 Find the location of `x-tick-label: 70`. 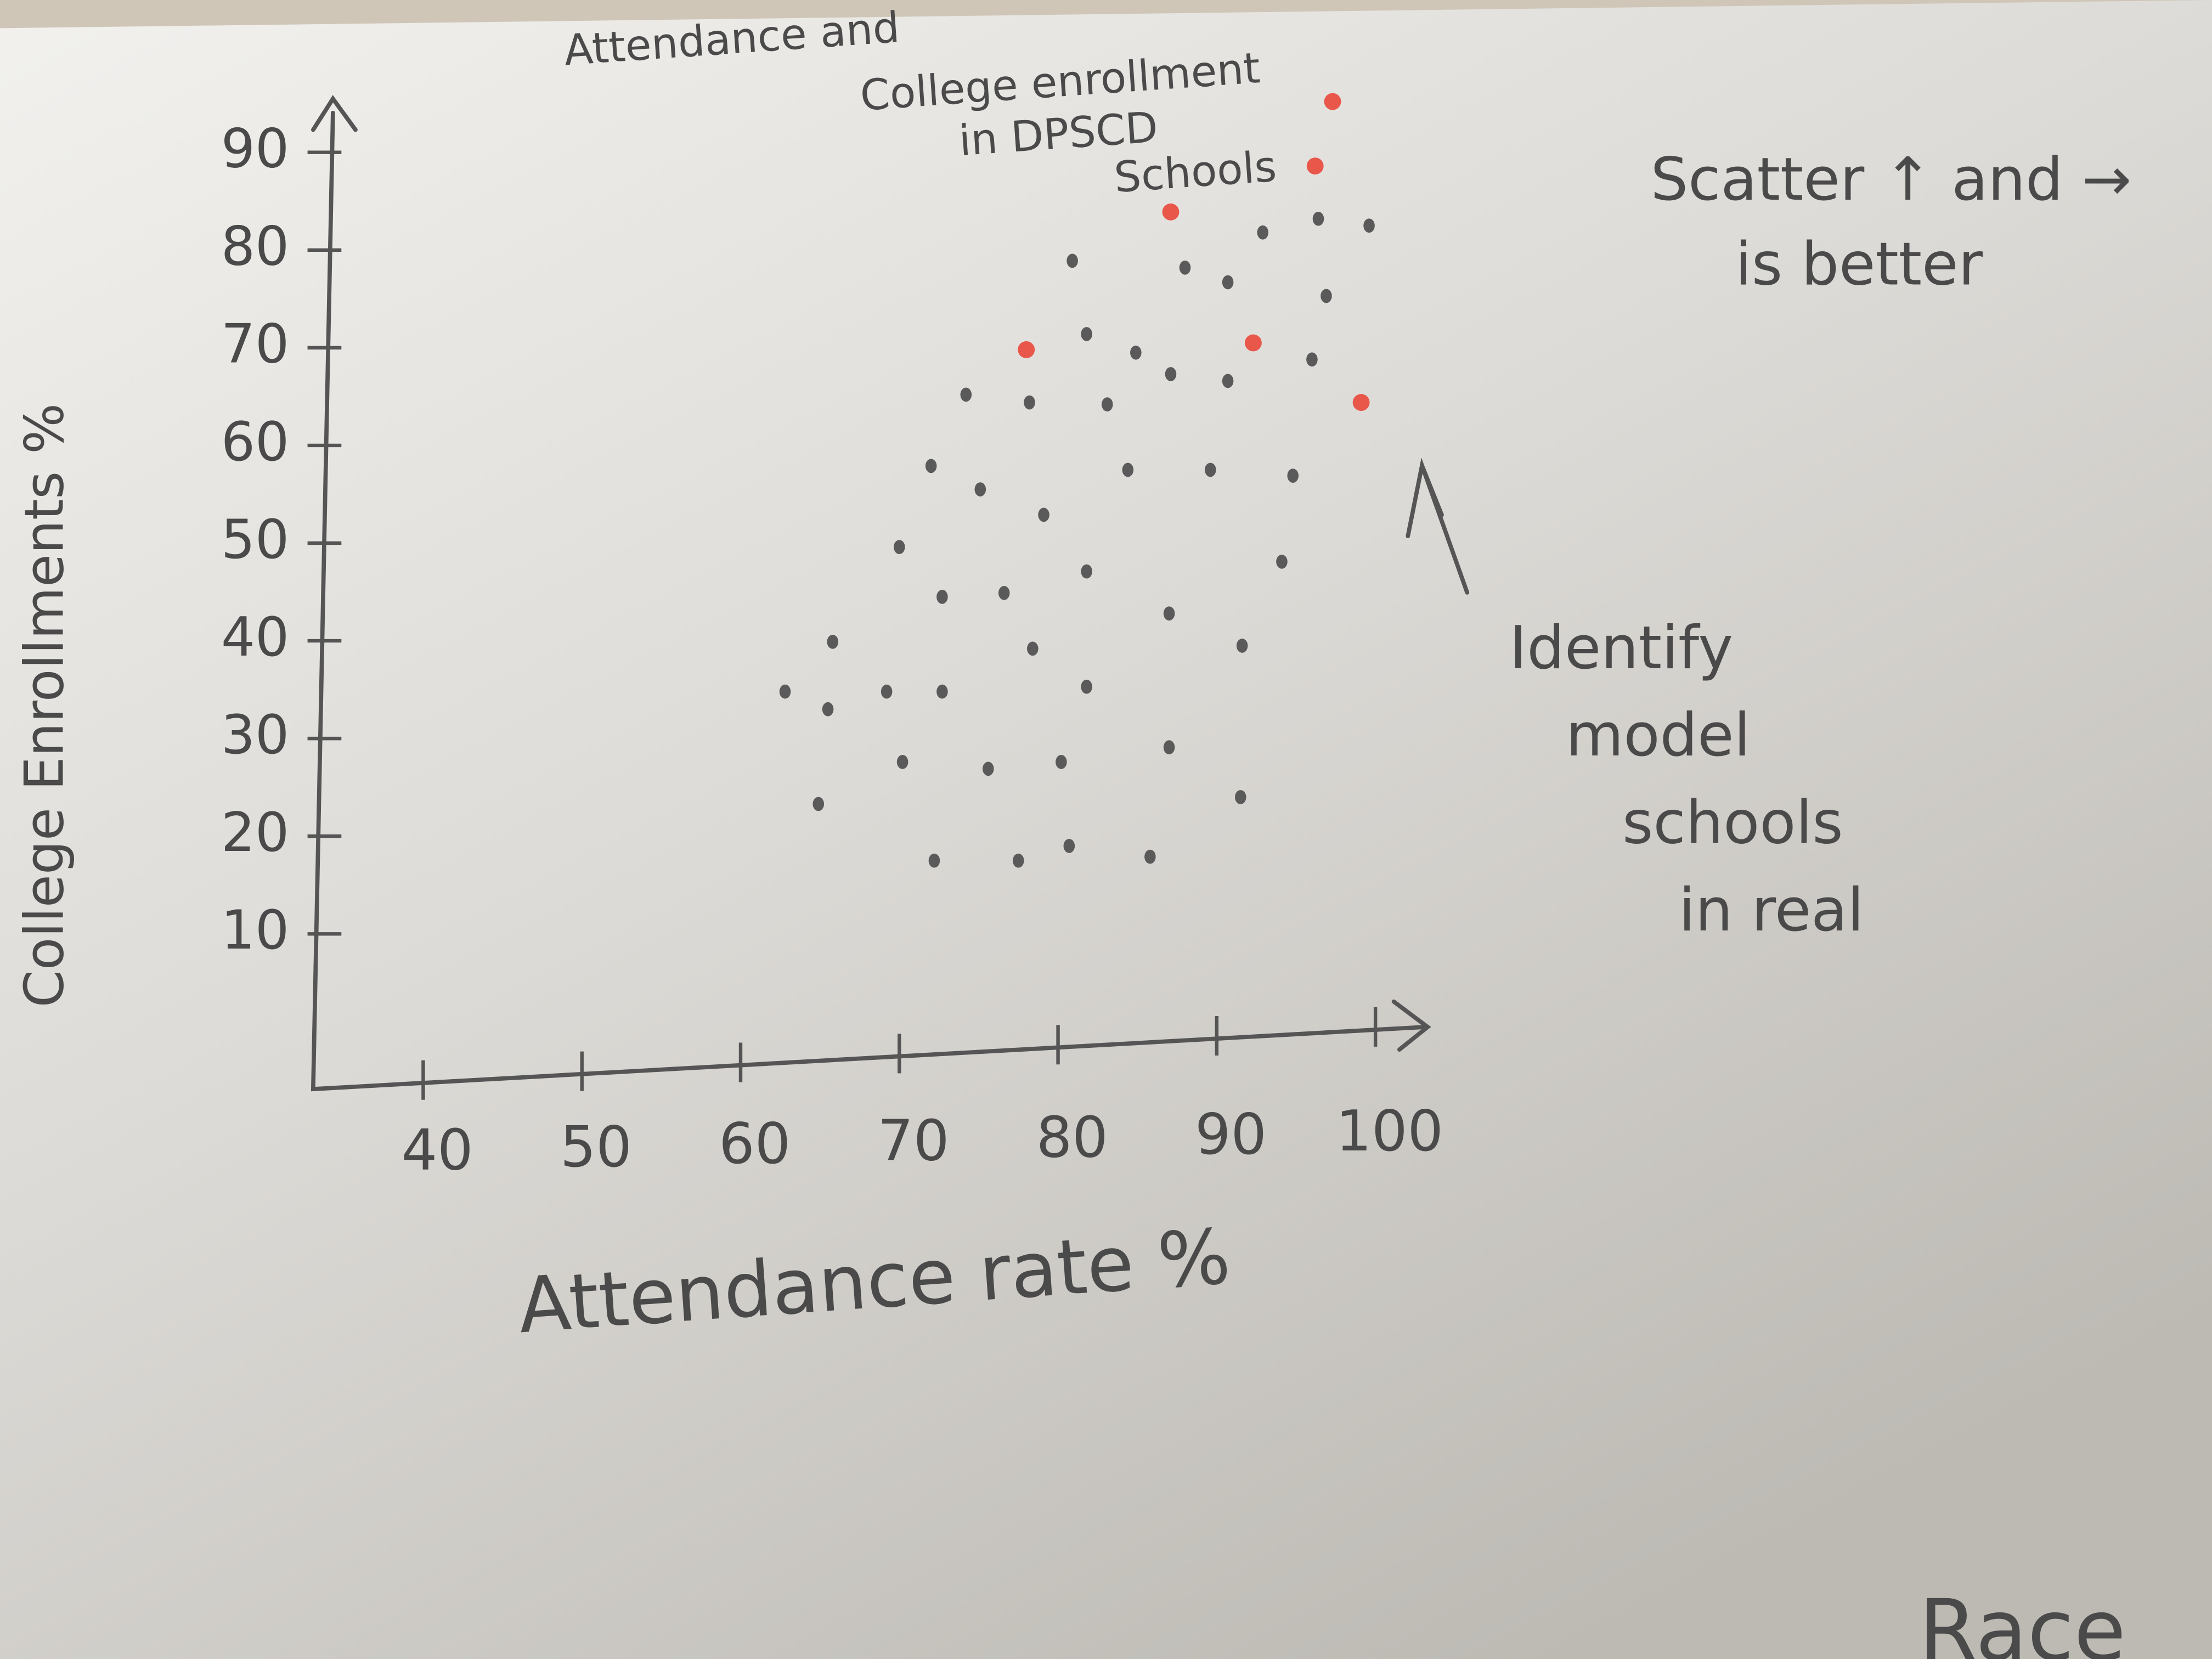

x-tick-label: 70 is located at coordinates (914, 1140).